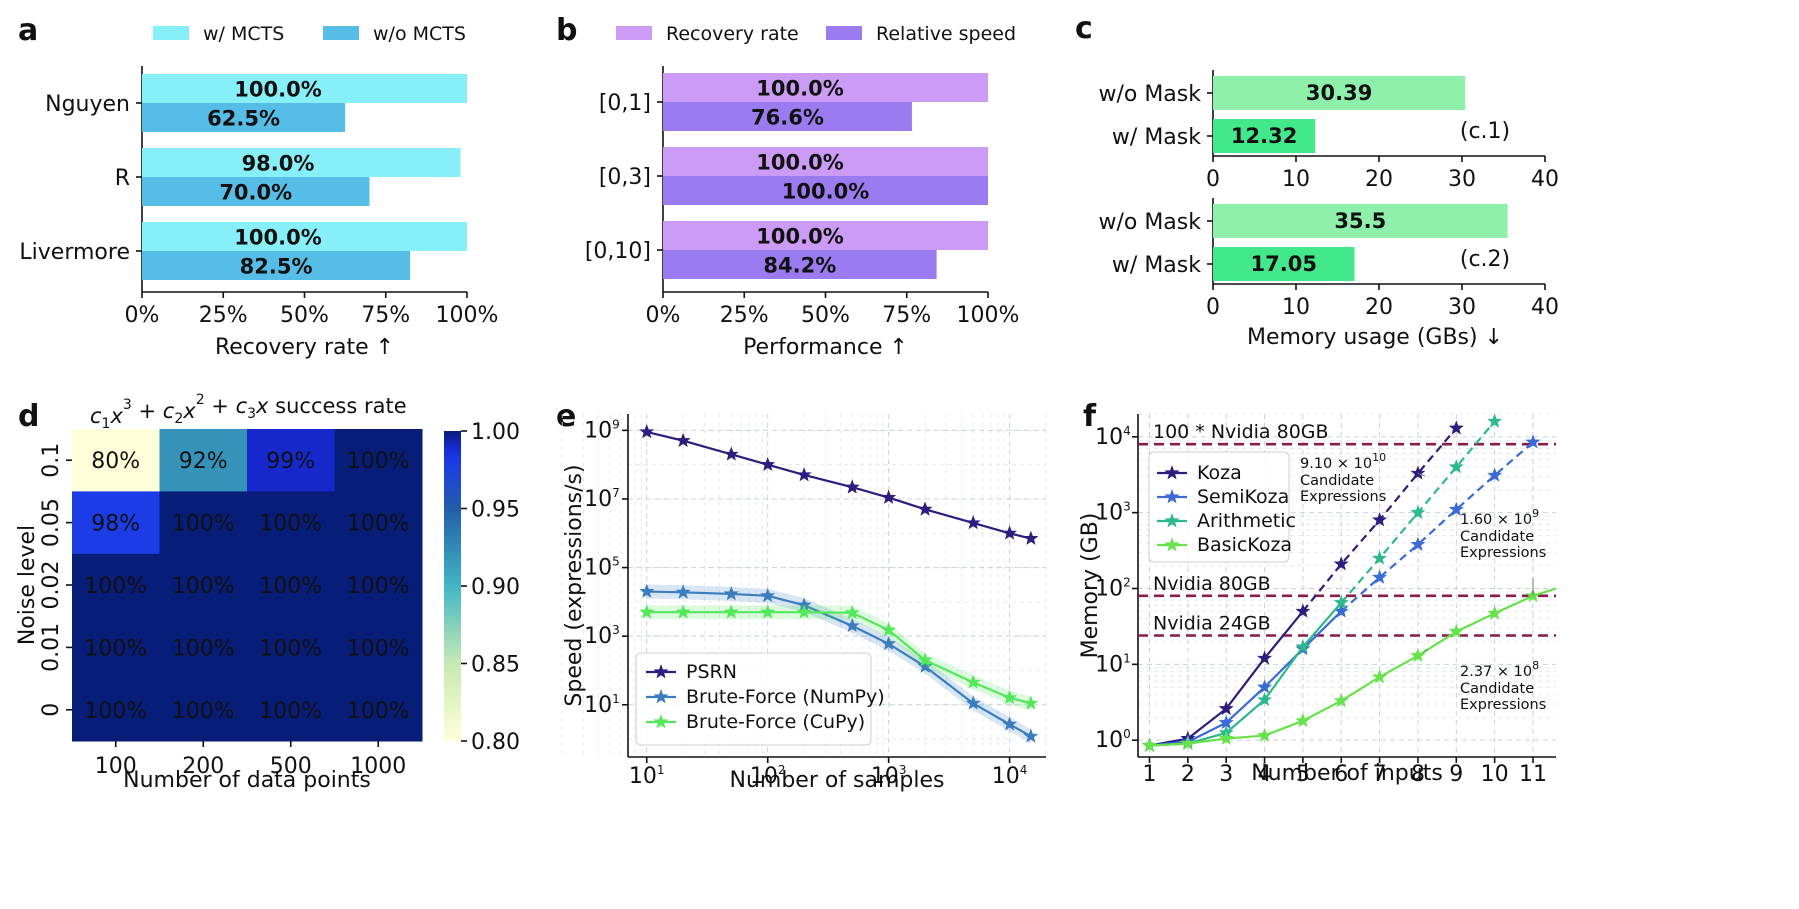  I want to click on series-line-measured, so click(1246, 678).